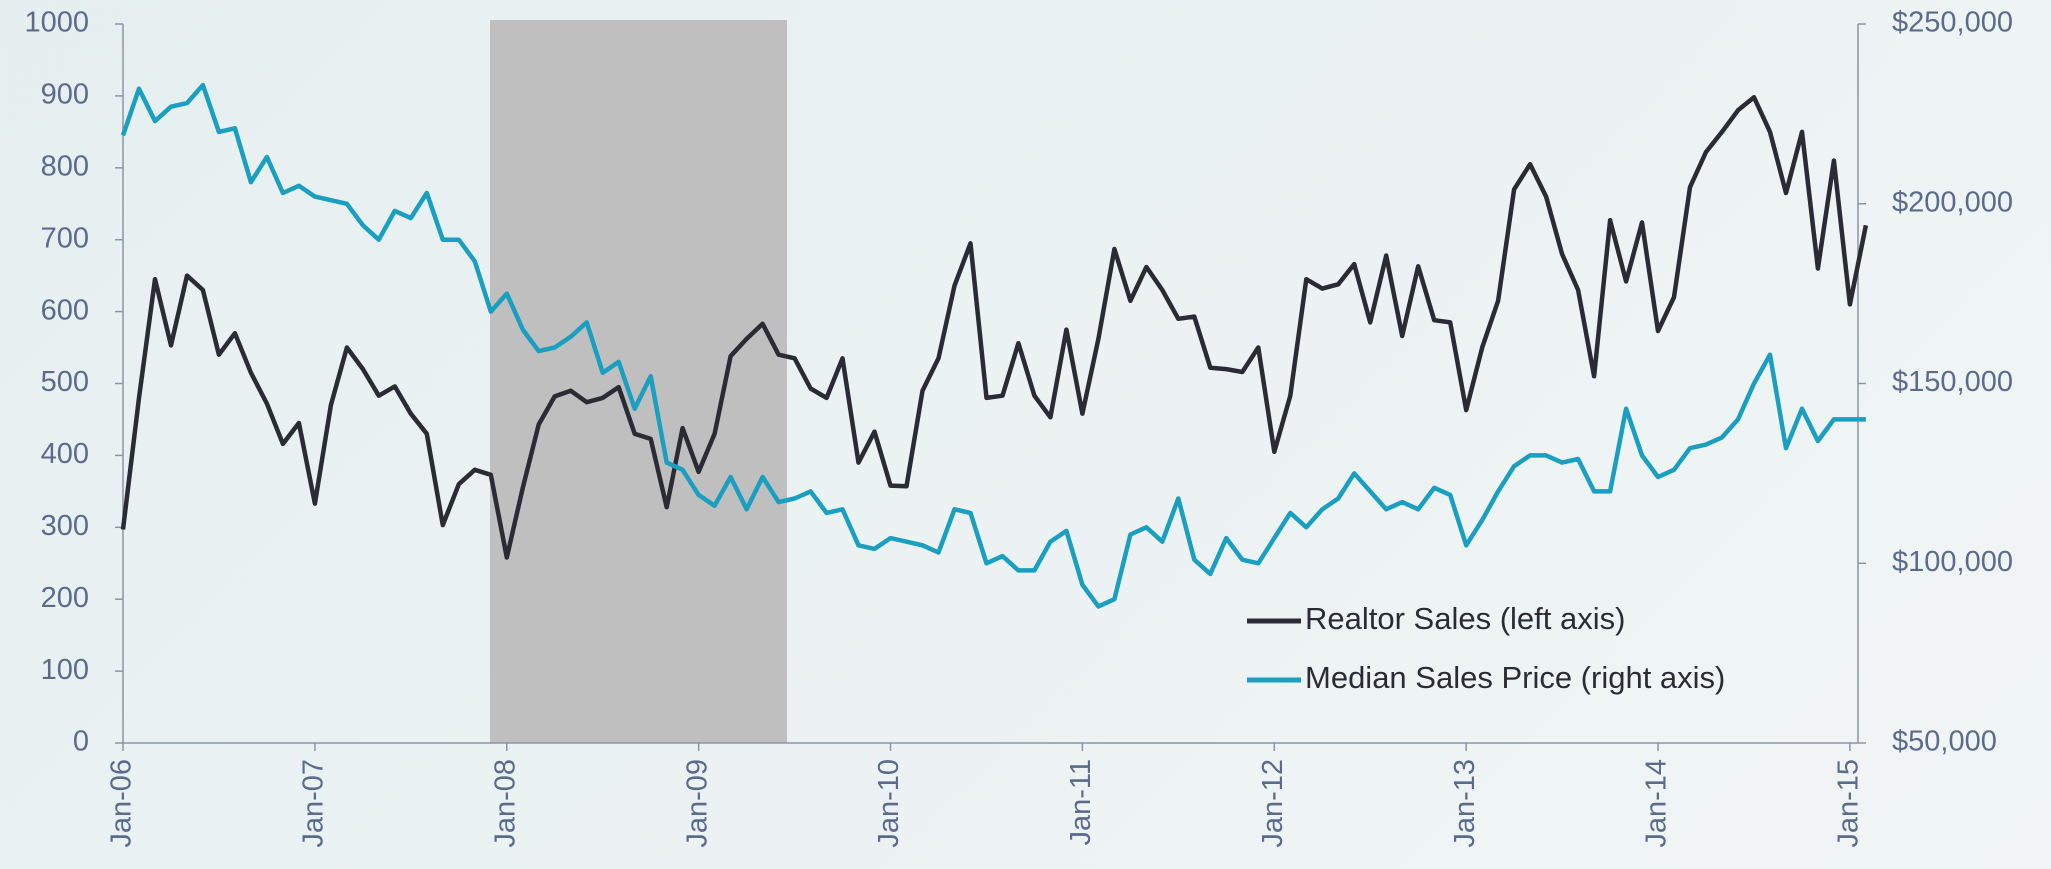 This screenshot has width=2051, height=869. What do you see at coordinates (65, 166) in the screenshot?
I see `y-tick-label: 800` at bounding box center [65, 166].